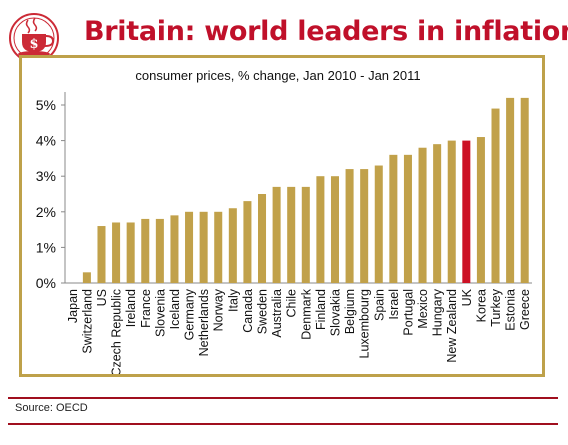 This screenshot has height=445, width=568. What do you see at coordinates (321, 309) in the screenshot?
I see `x-tick-label: Finland` at bounding box center [321, 309].